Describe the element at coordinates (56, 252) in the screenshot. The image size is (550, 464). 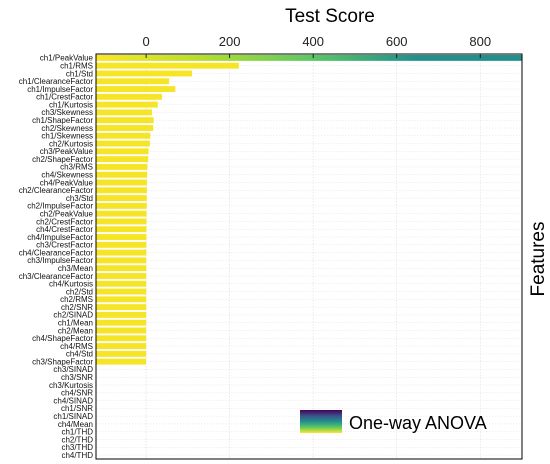
I see `y-category-label: ch4/ClearanceFactor` at that location.